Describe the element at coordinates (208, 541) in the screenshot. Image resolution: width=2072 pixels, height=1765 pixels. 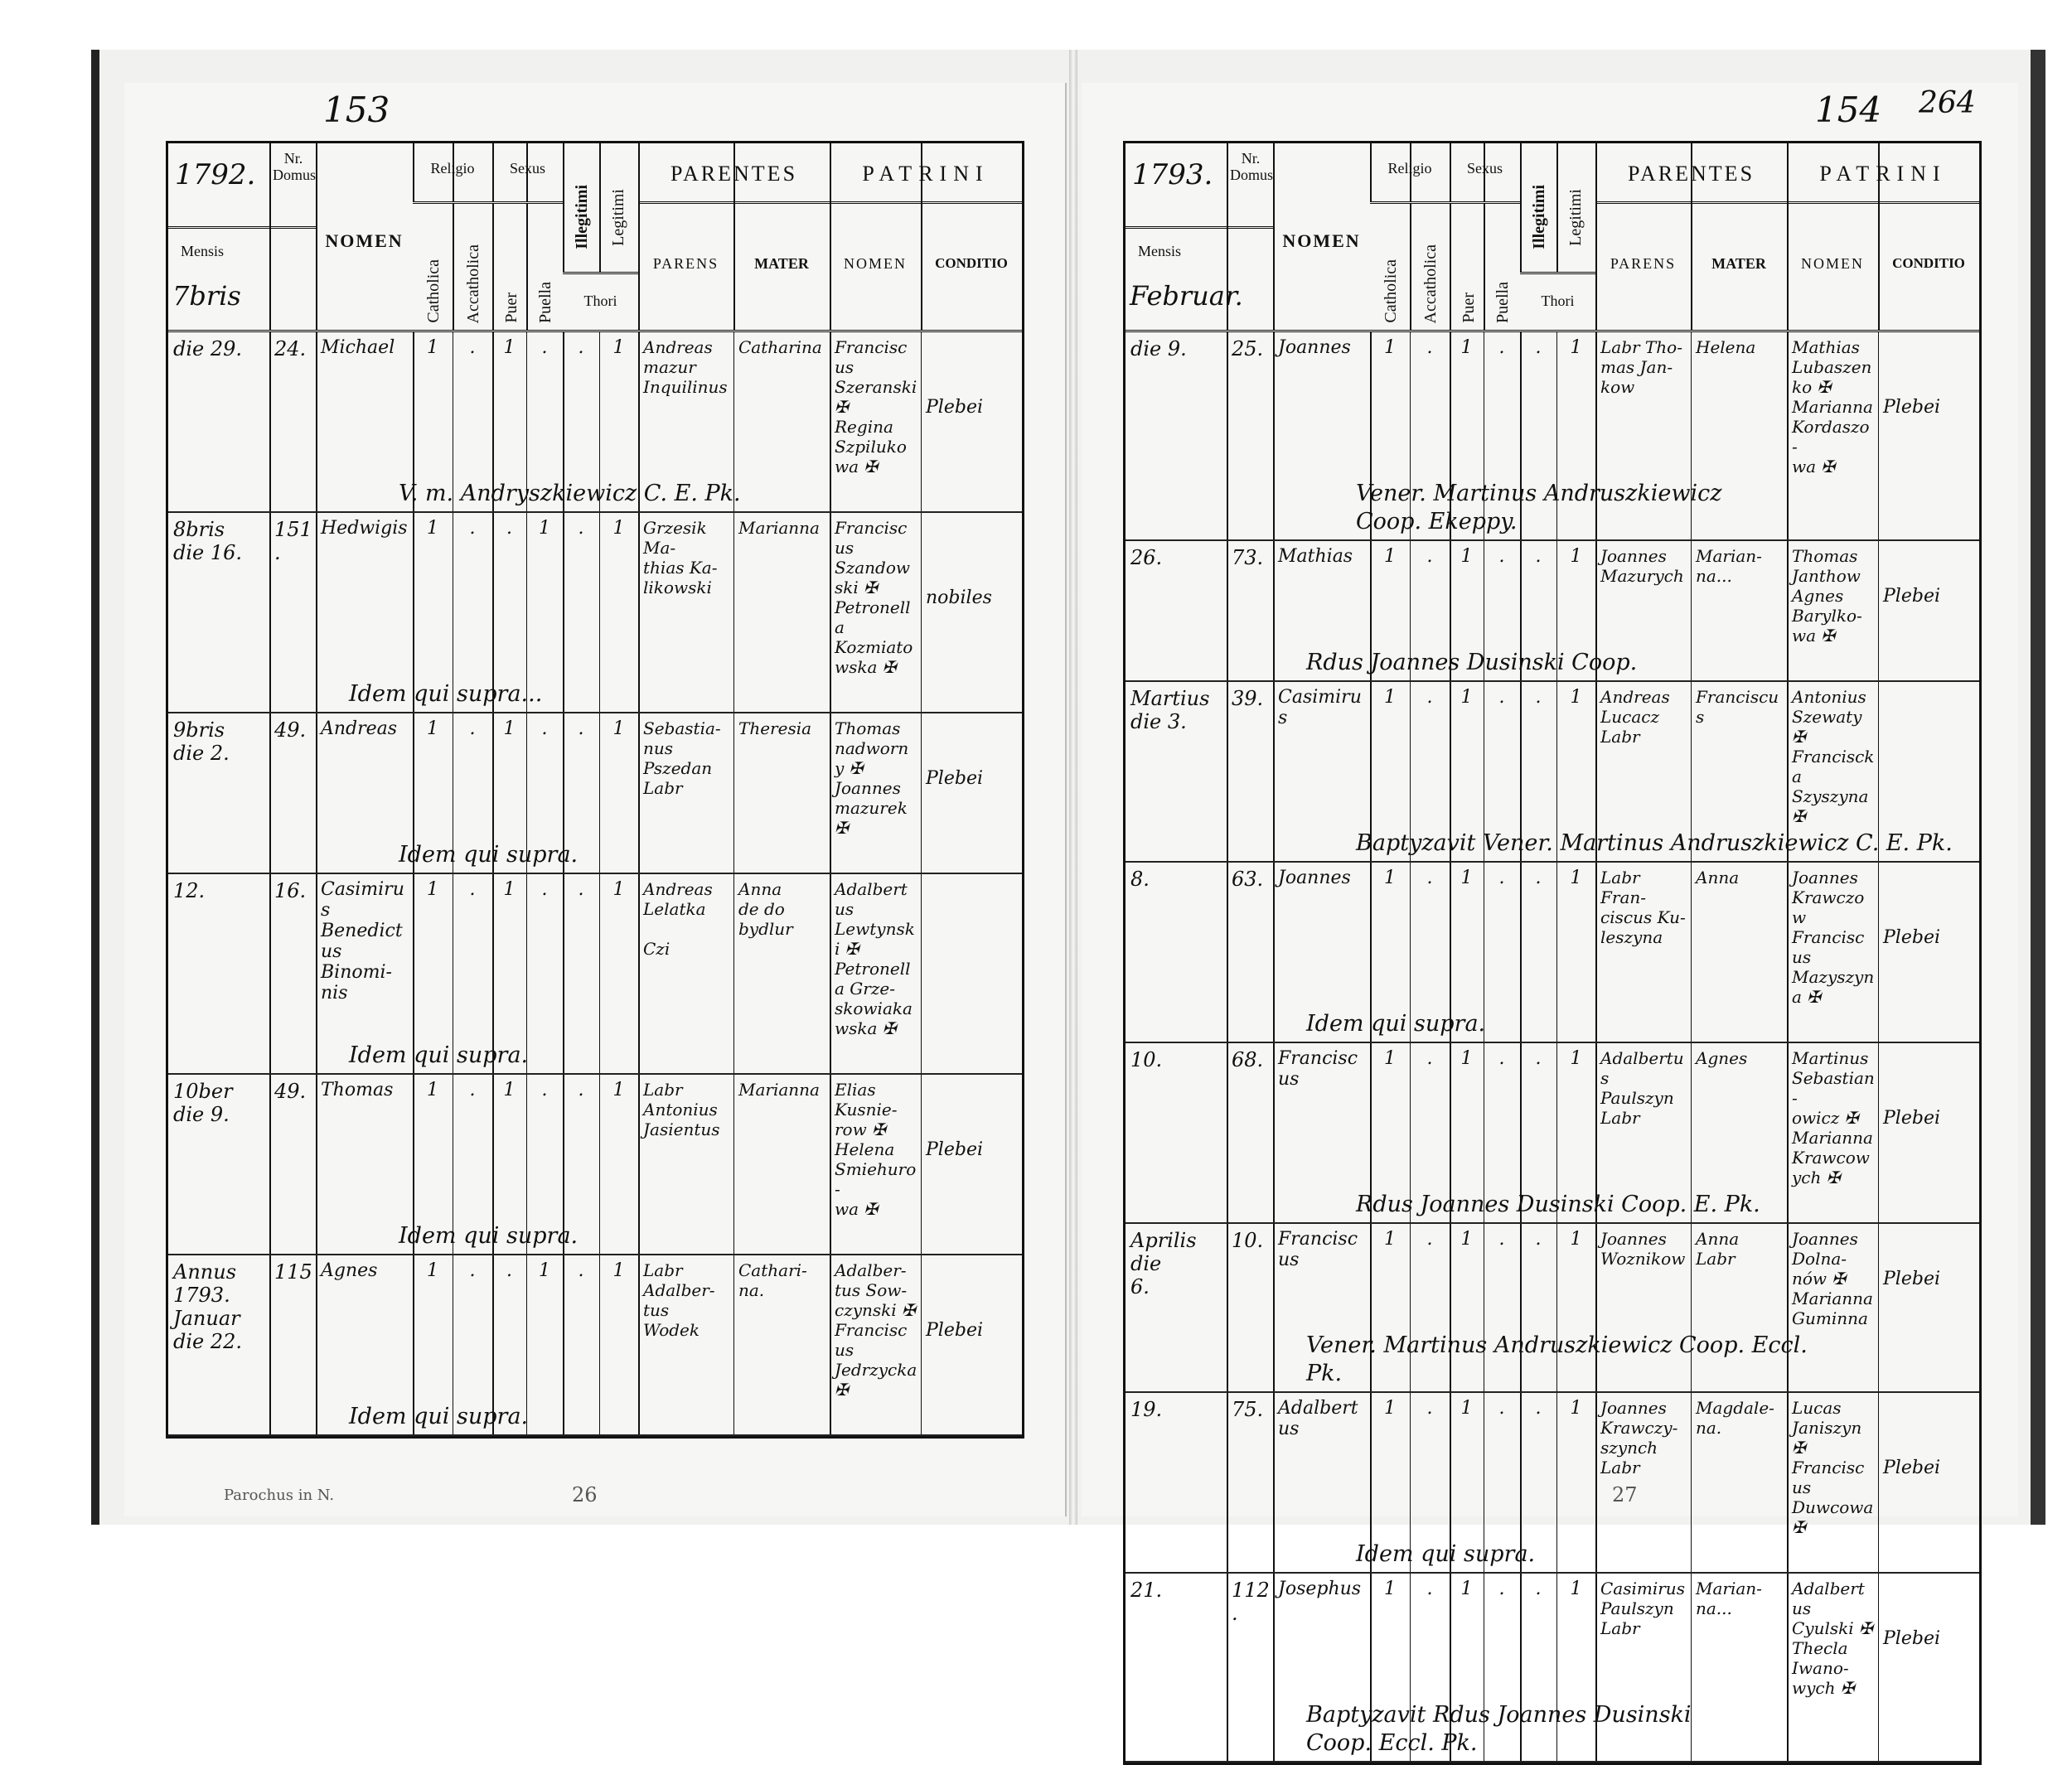
I see `entry-date: 8bris die 16.` at that location.